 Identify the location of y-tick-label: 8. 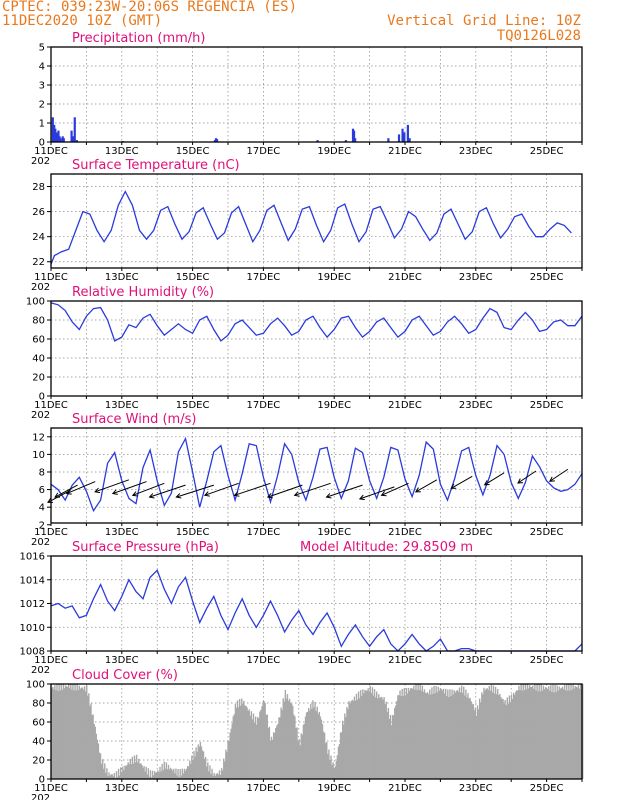
(42, 472).